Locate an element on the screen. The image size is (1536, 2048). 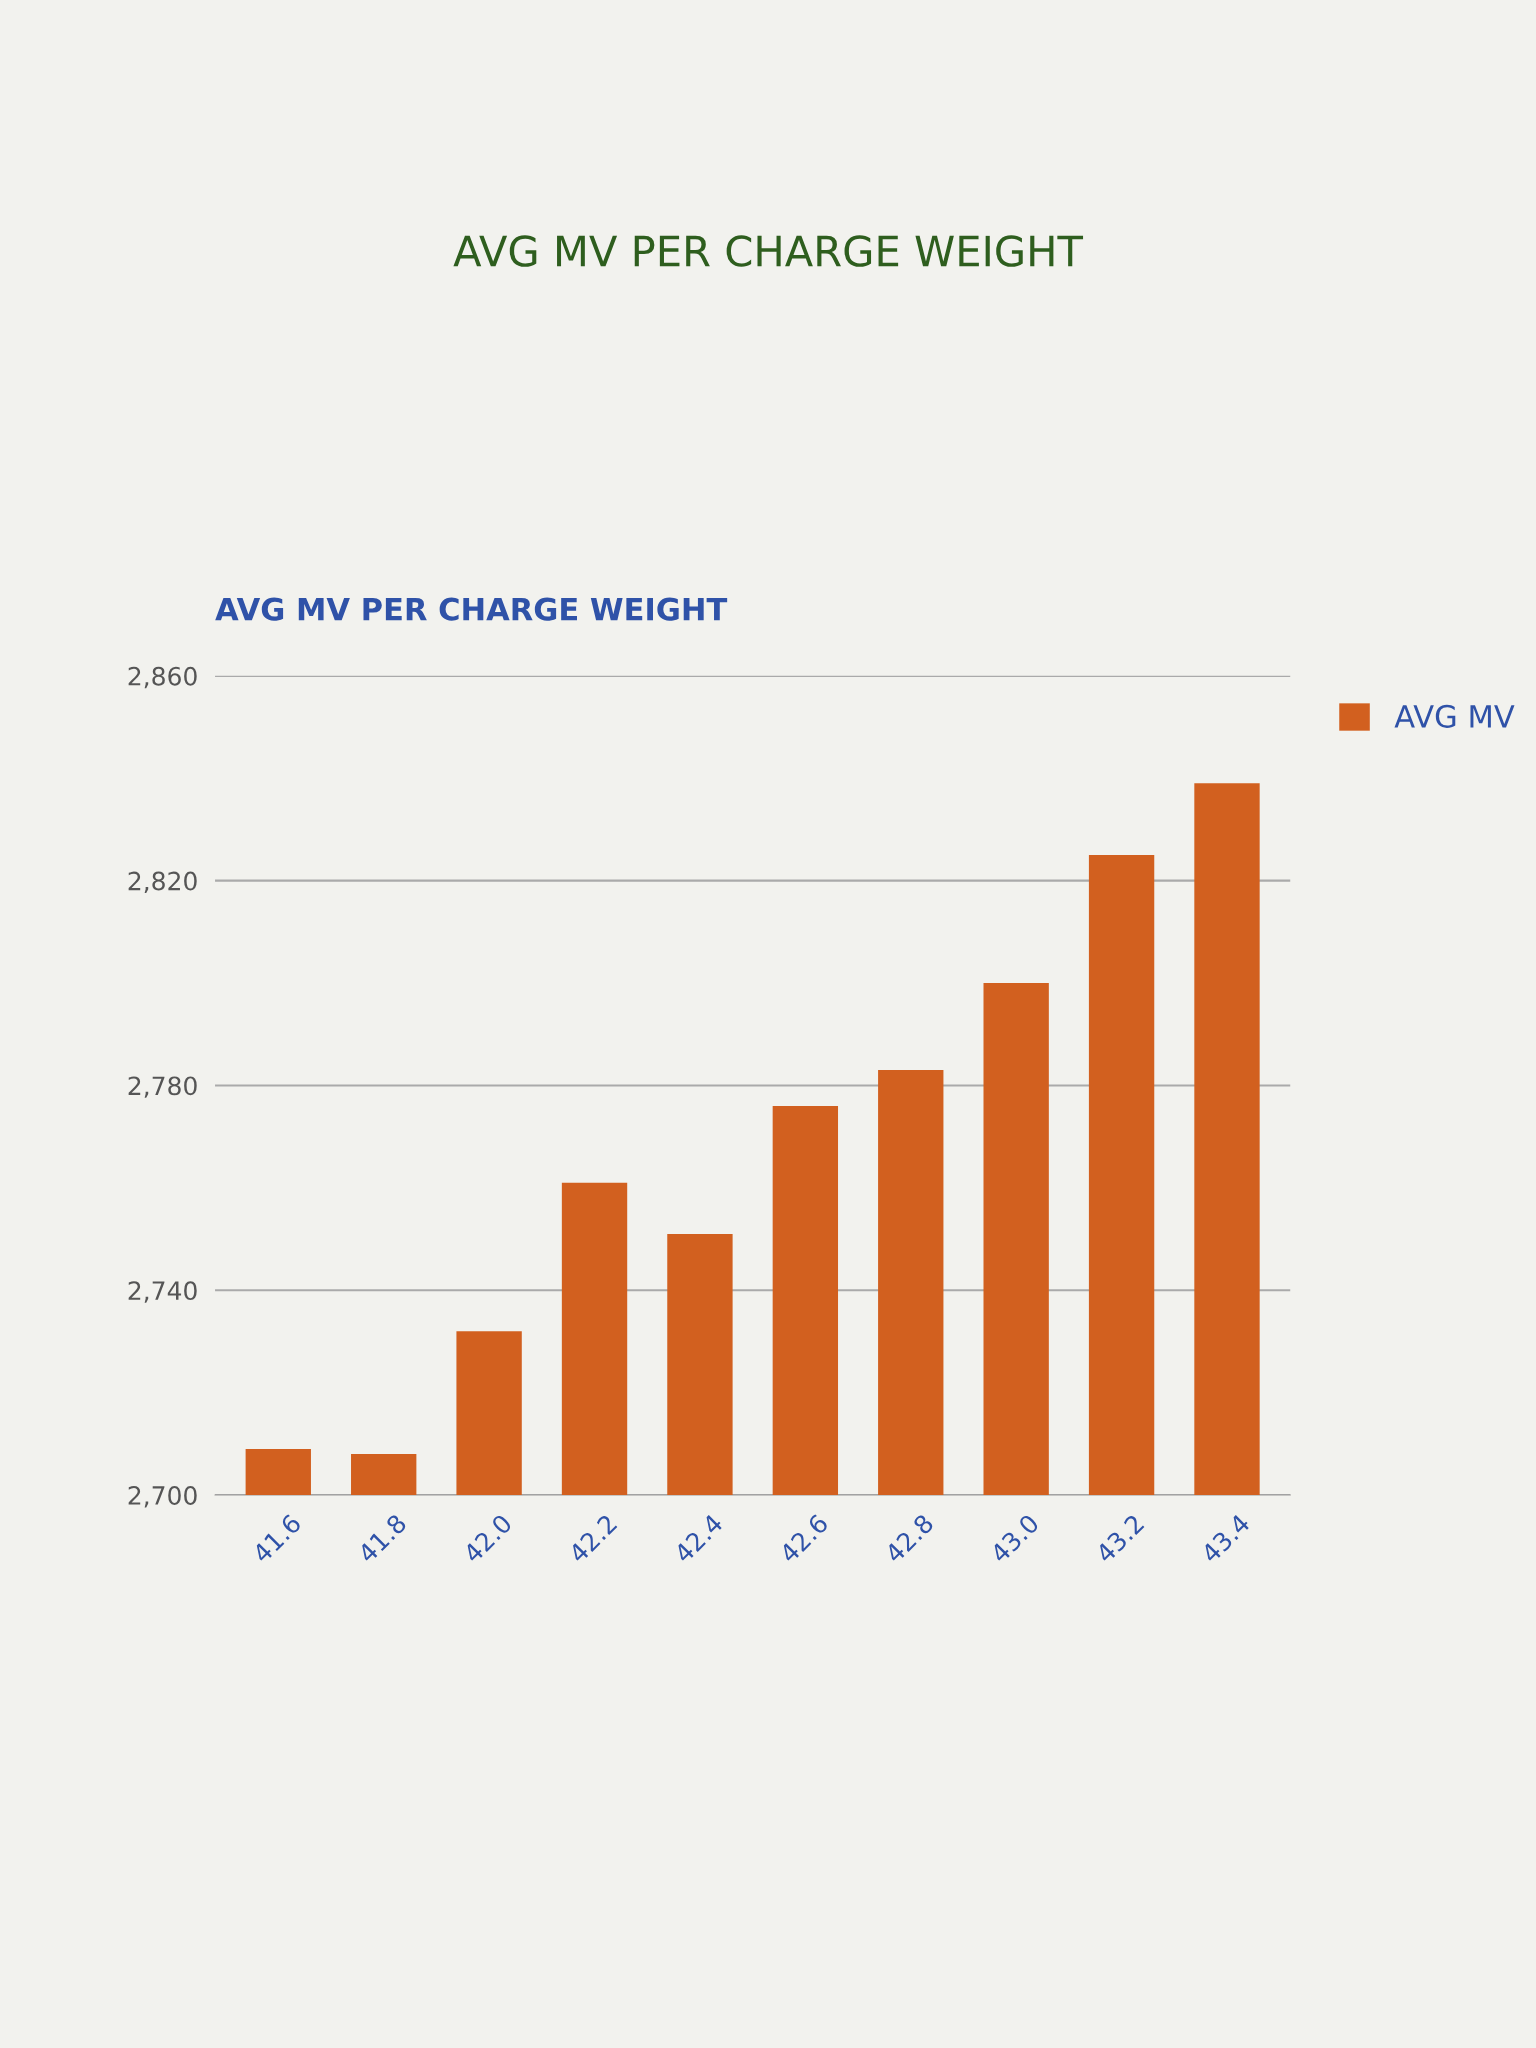
y-tick-label: 2,820 is located at coordinates (162, 882).